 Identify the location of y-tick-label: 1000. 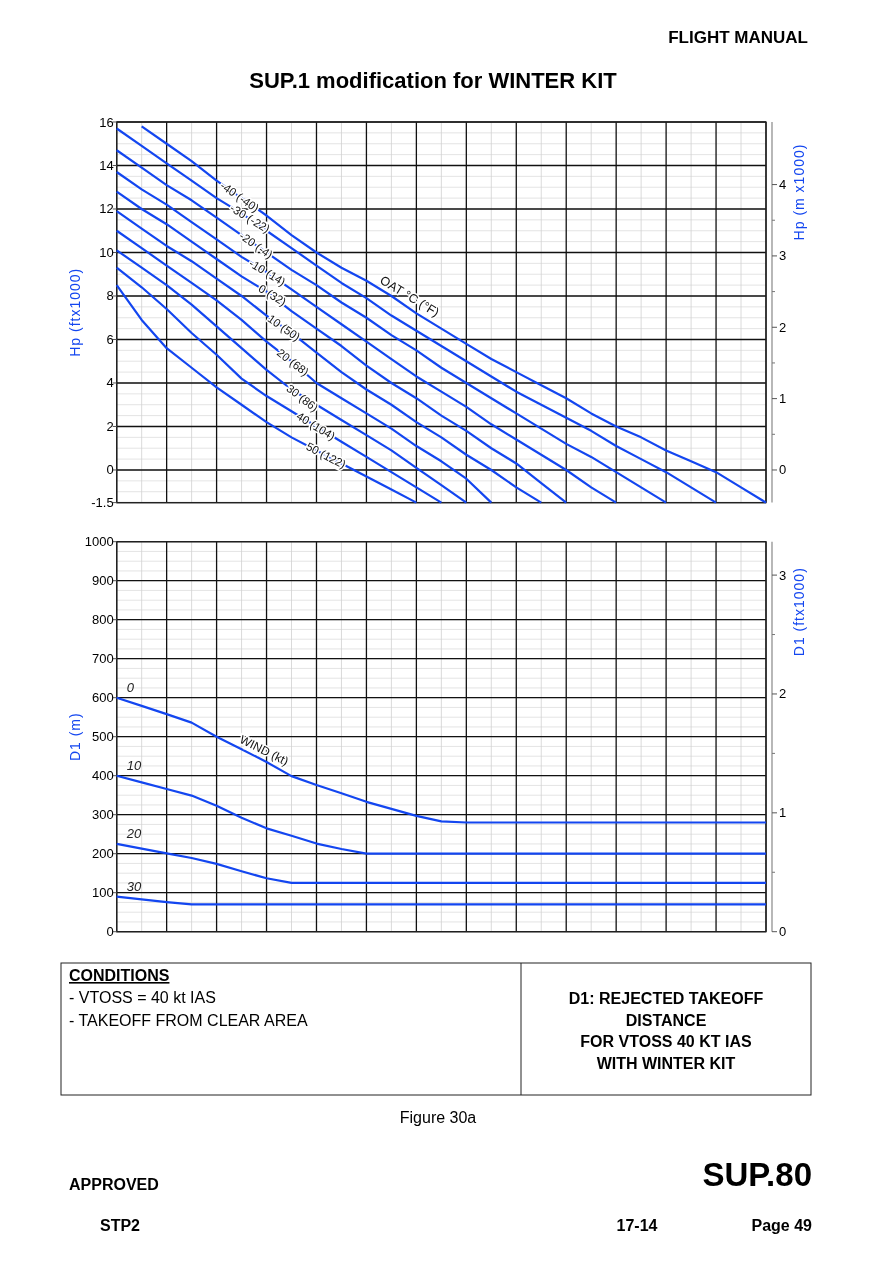
(99, 542).